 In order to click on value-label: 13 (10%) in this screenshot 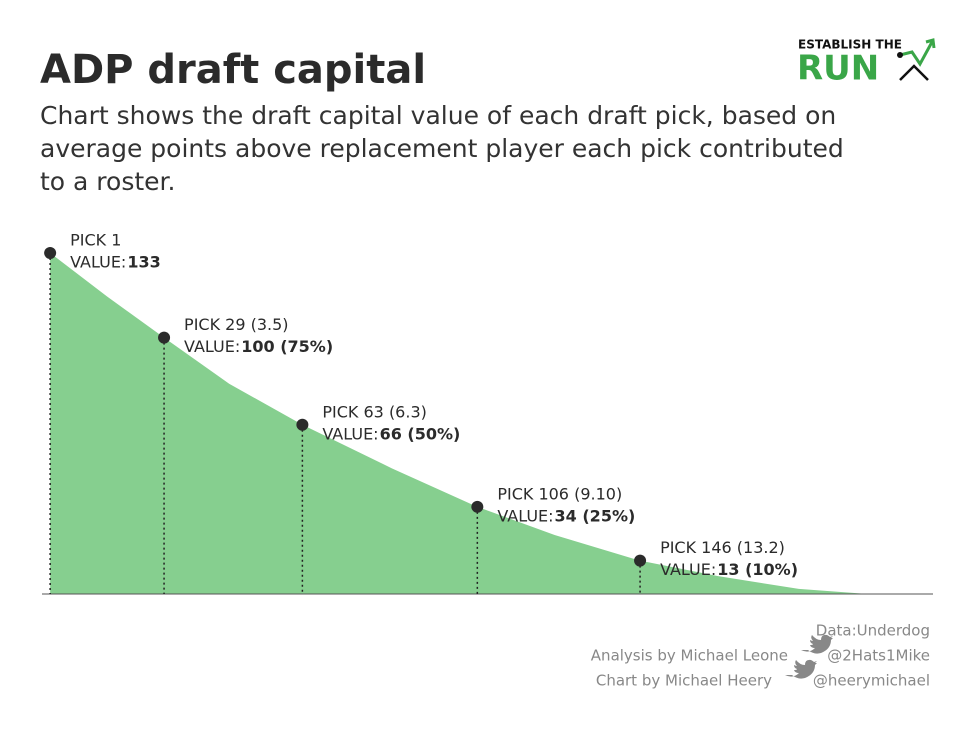, I will do `click(757, 569)`.